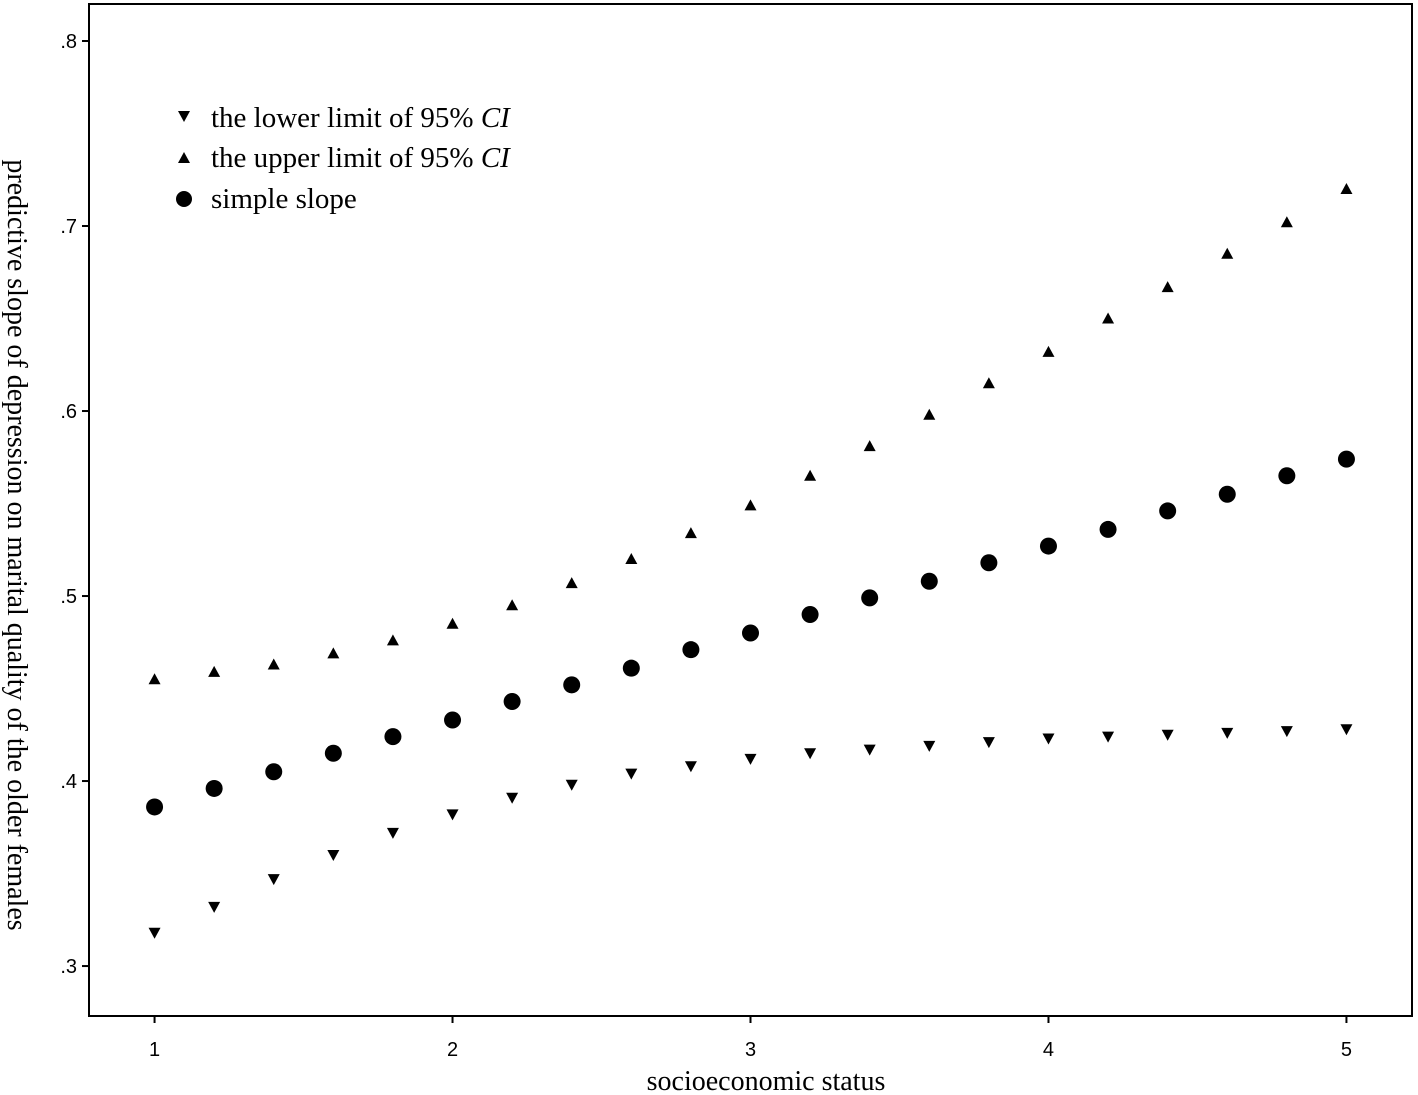  Describe the element at coordinates (74, 504) in the screenshot. I see `y-axis-ticks: .3 .4 .5 .6 .7 .8` at that location.